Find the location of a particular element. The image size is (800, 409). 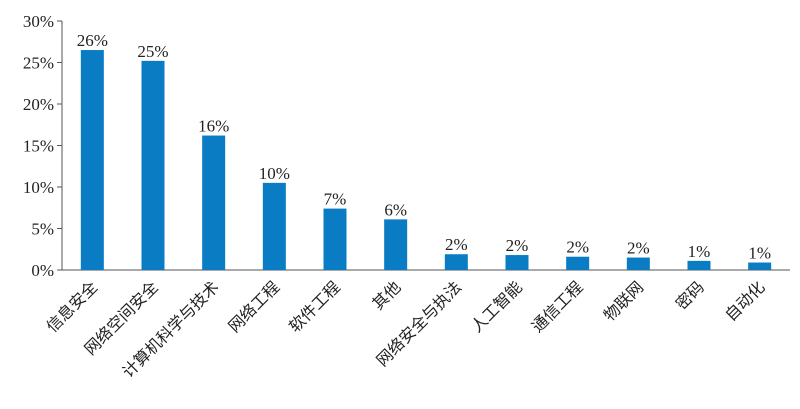

category-label: 自动化 is located at coordinates (744, 300).